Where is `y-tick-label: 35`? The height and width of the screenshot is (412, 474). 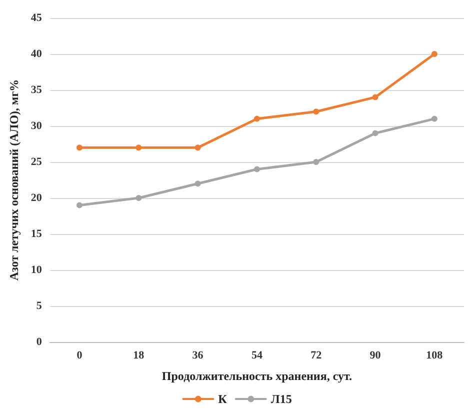
y-tick-label: 35 is located at coordinates (36, 90).